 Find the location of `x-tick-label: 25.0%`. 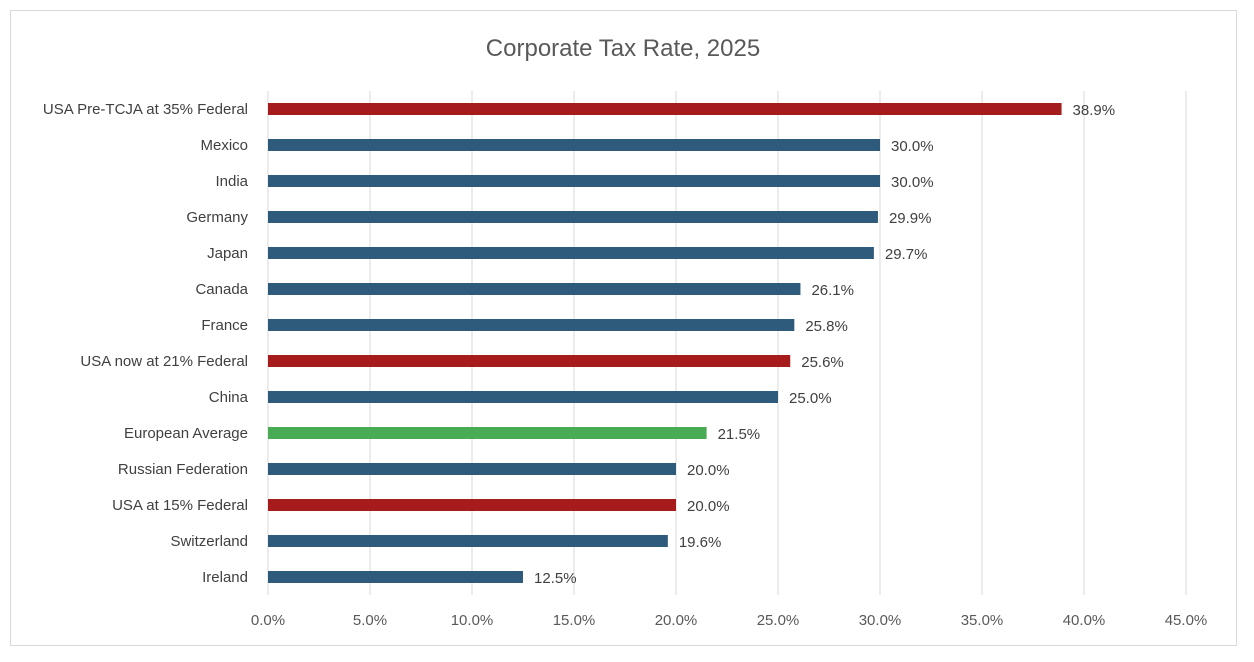

x-tick-label: 25.0% is located at coordinates (778, 620).